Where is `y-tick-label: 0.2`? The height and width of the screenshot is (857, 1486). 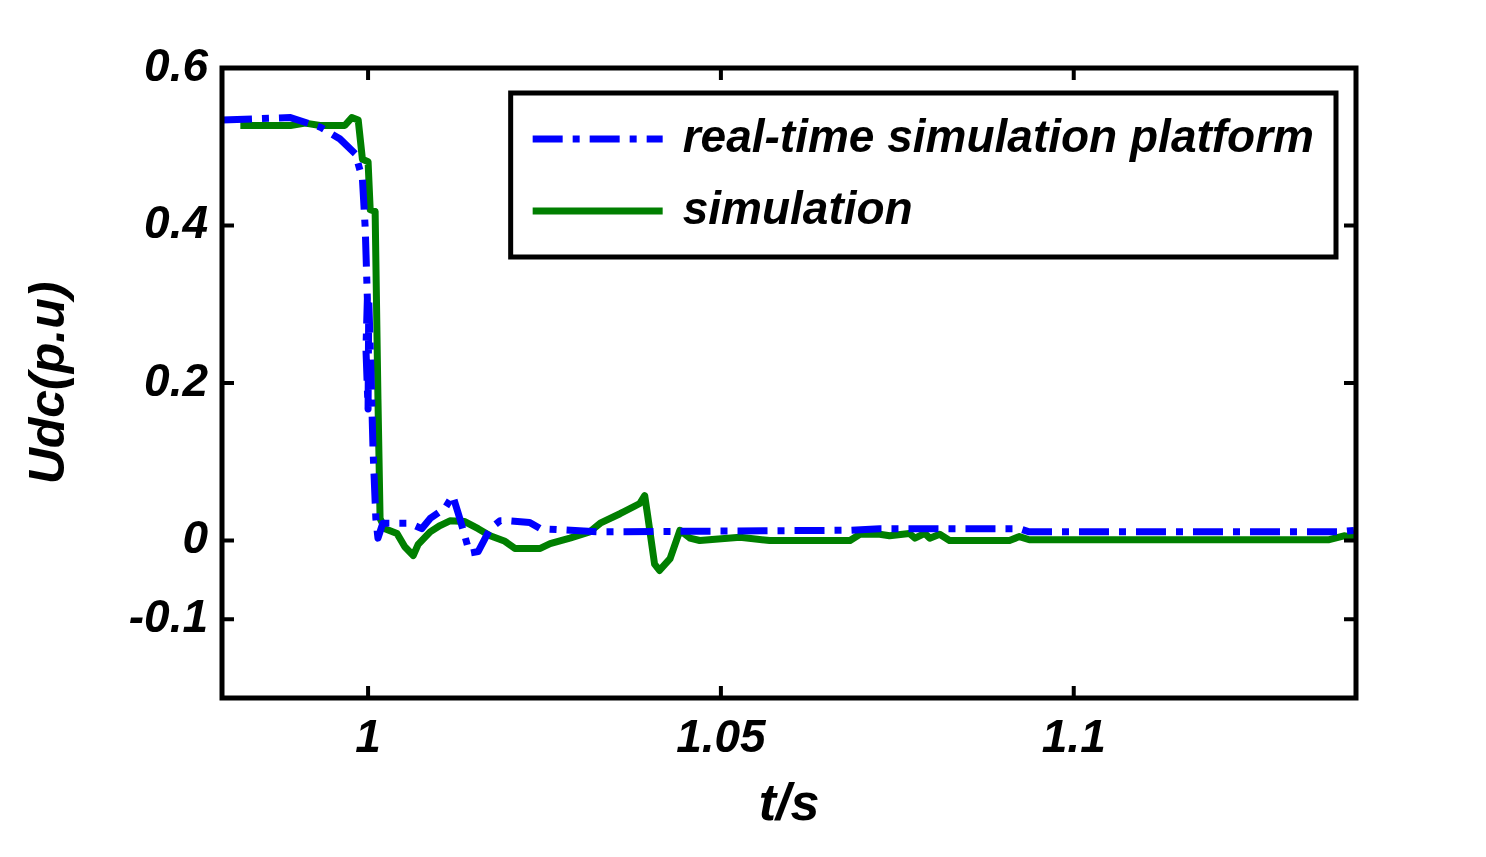
y-tick-label: 0.2 is located at coordinates (176, 379).